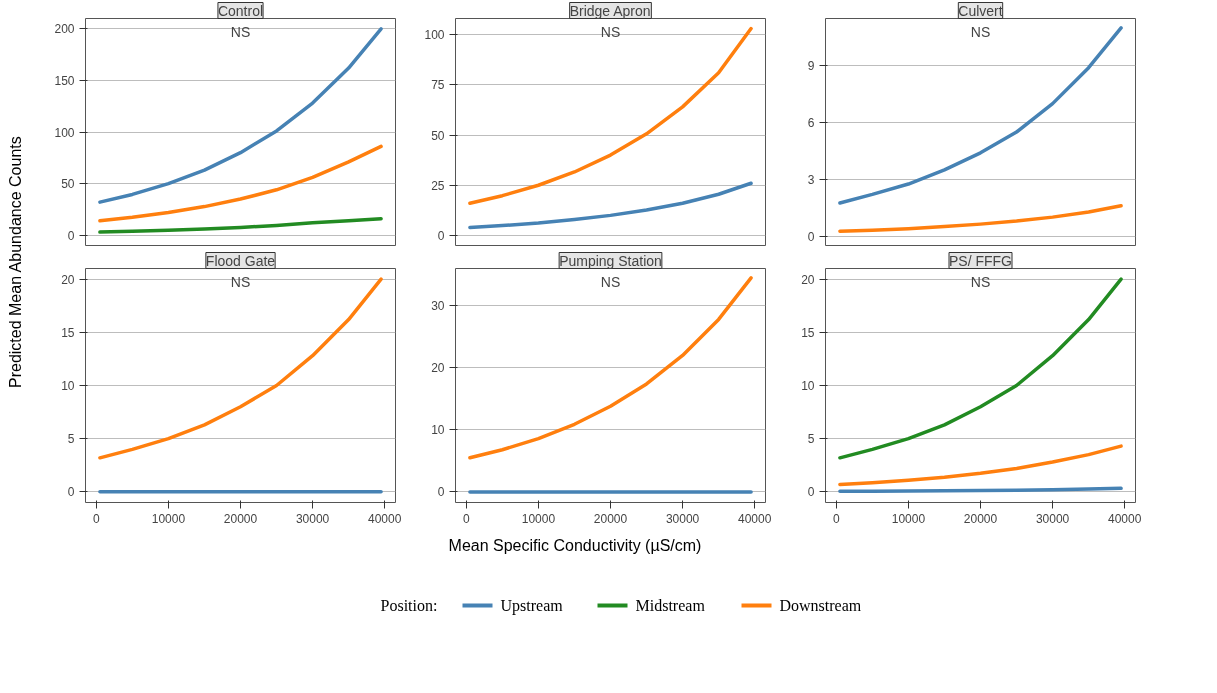  What do you see at coordinates (240, 260) in the screenshot?
I see `chart-title: Flood Gate` at bounding box center [240, 260].